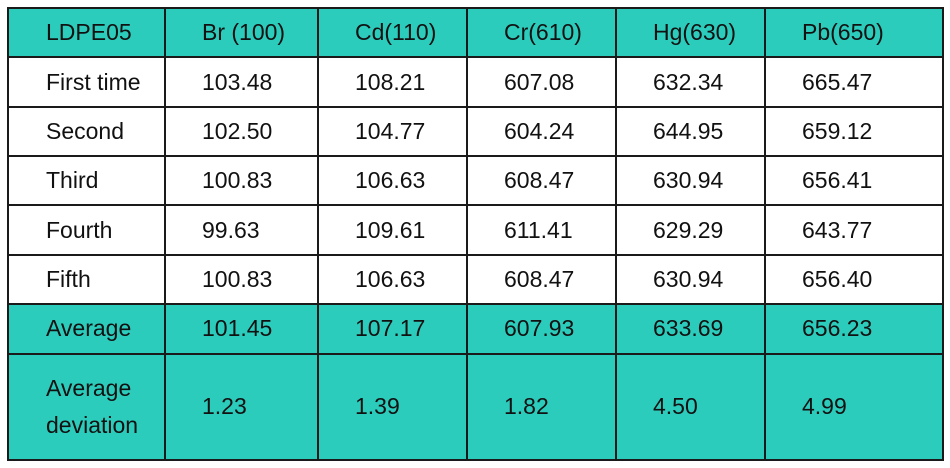  I want to click on table-cell: 109.61, so click(392, 230).